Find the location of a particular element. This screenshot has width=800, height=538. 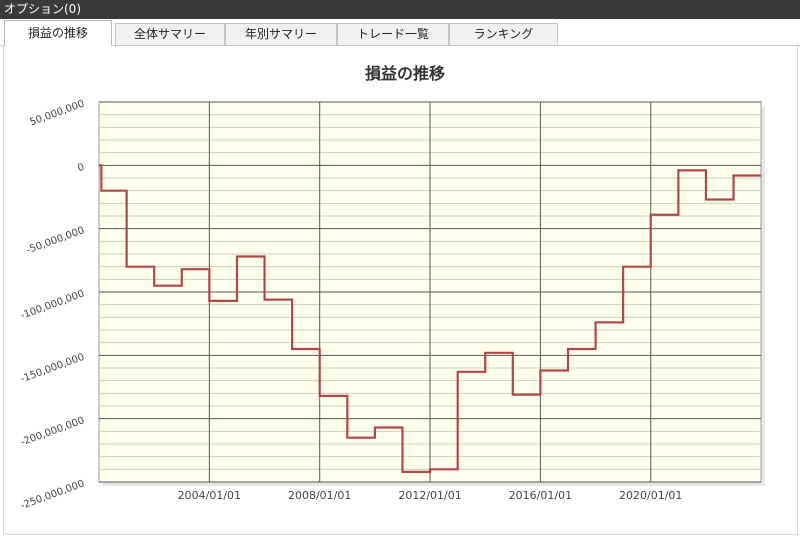

x-tick-label: 2008/01/01 is located at coordinates (319, 495).